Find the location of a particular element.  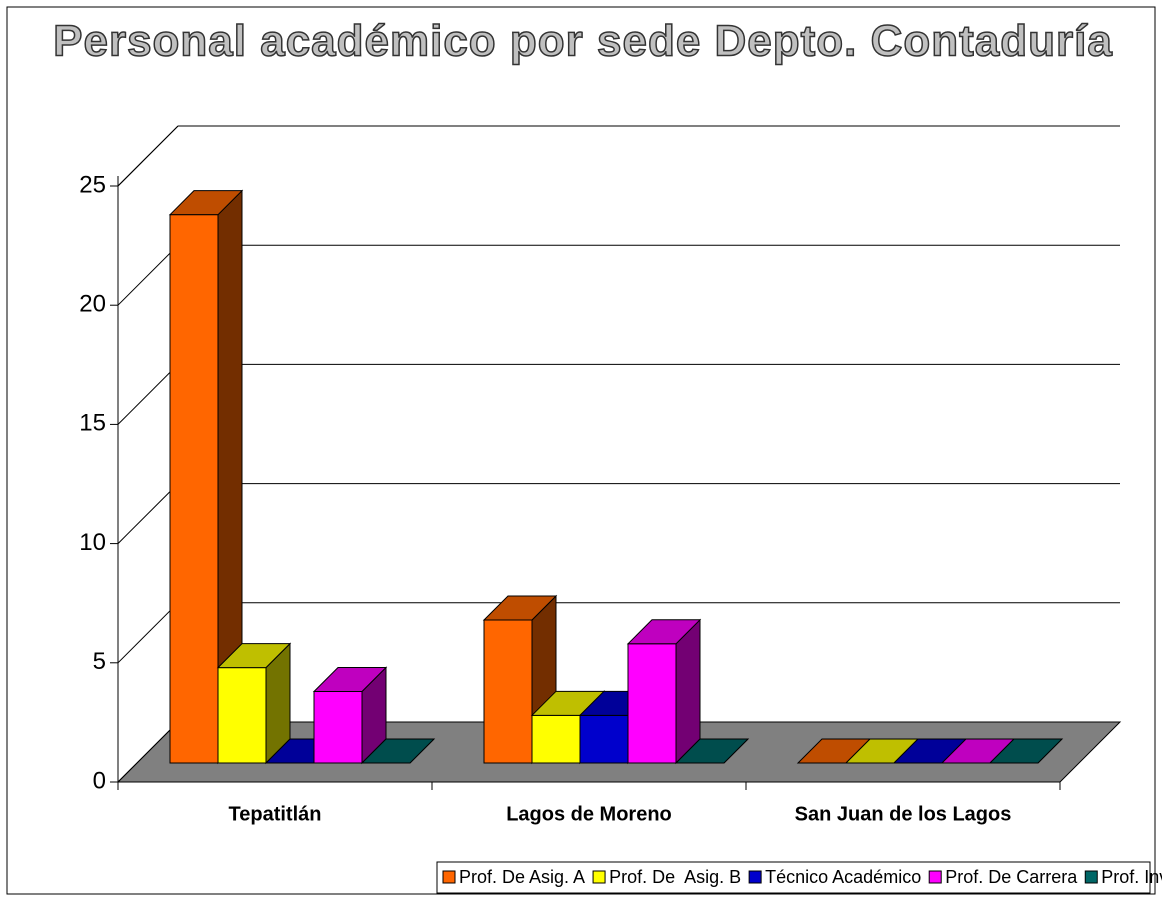

bar-side is located at coordinates (688, 691).